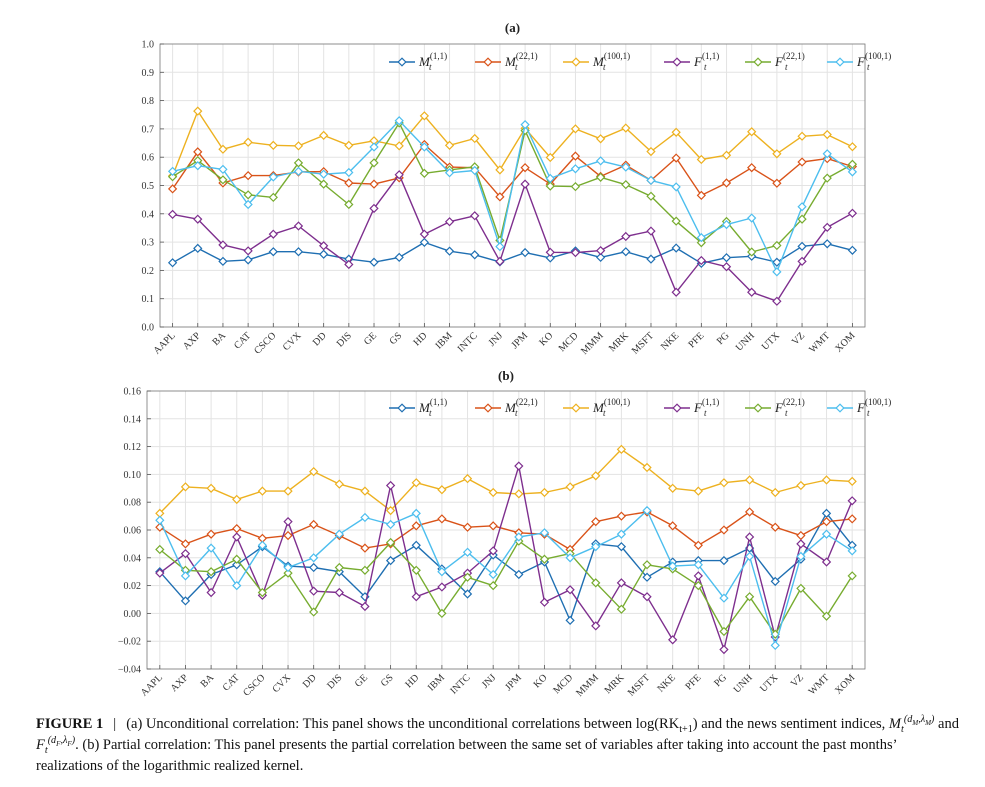 This screenshot has width=985, height=787. What do you see at coordinates (344, 339) in the screenshot?
I see `x-tick-label: DIS` at bounding box center [344, 339].